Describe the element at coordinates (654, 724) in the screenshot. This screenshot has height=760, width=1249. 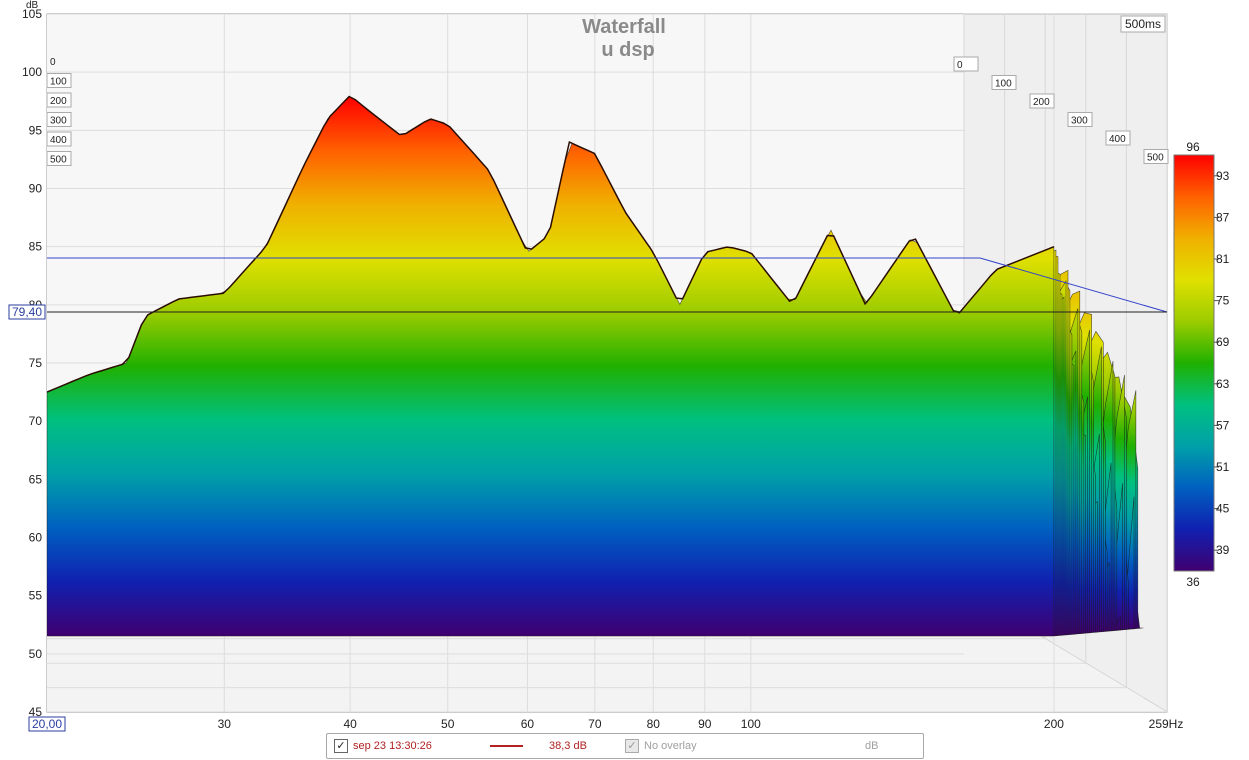
I see `x-tick-label: 80` at that location.